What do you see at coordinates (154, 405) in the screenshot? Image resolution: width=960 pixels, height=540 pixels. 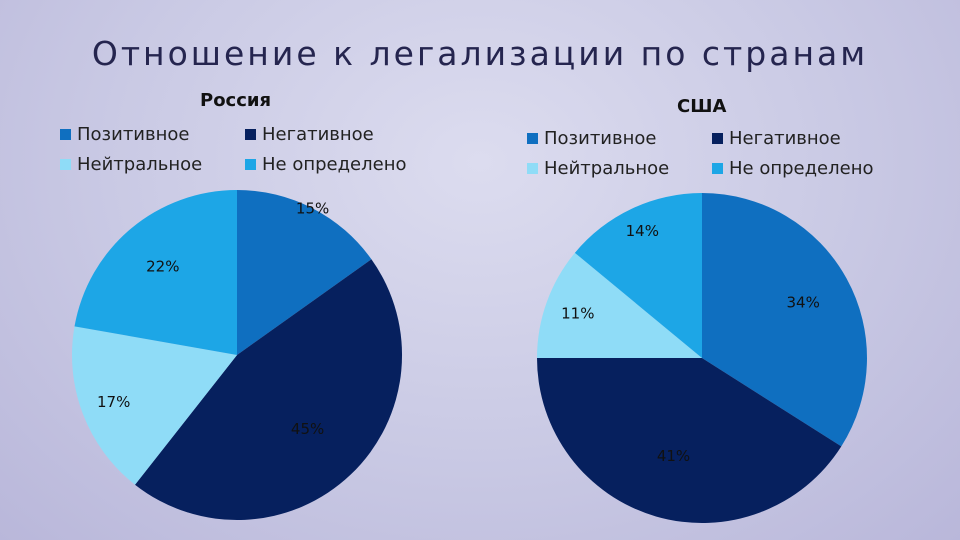 I see `pie-slice-russia-neutral` at bounding box center [154, 405].